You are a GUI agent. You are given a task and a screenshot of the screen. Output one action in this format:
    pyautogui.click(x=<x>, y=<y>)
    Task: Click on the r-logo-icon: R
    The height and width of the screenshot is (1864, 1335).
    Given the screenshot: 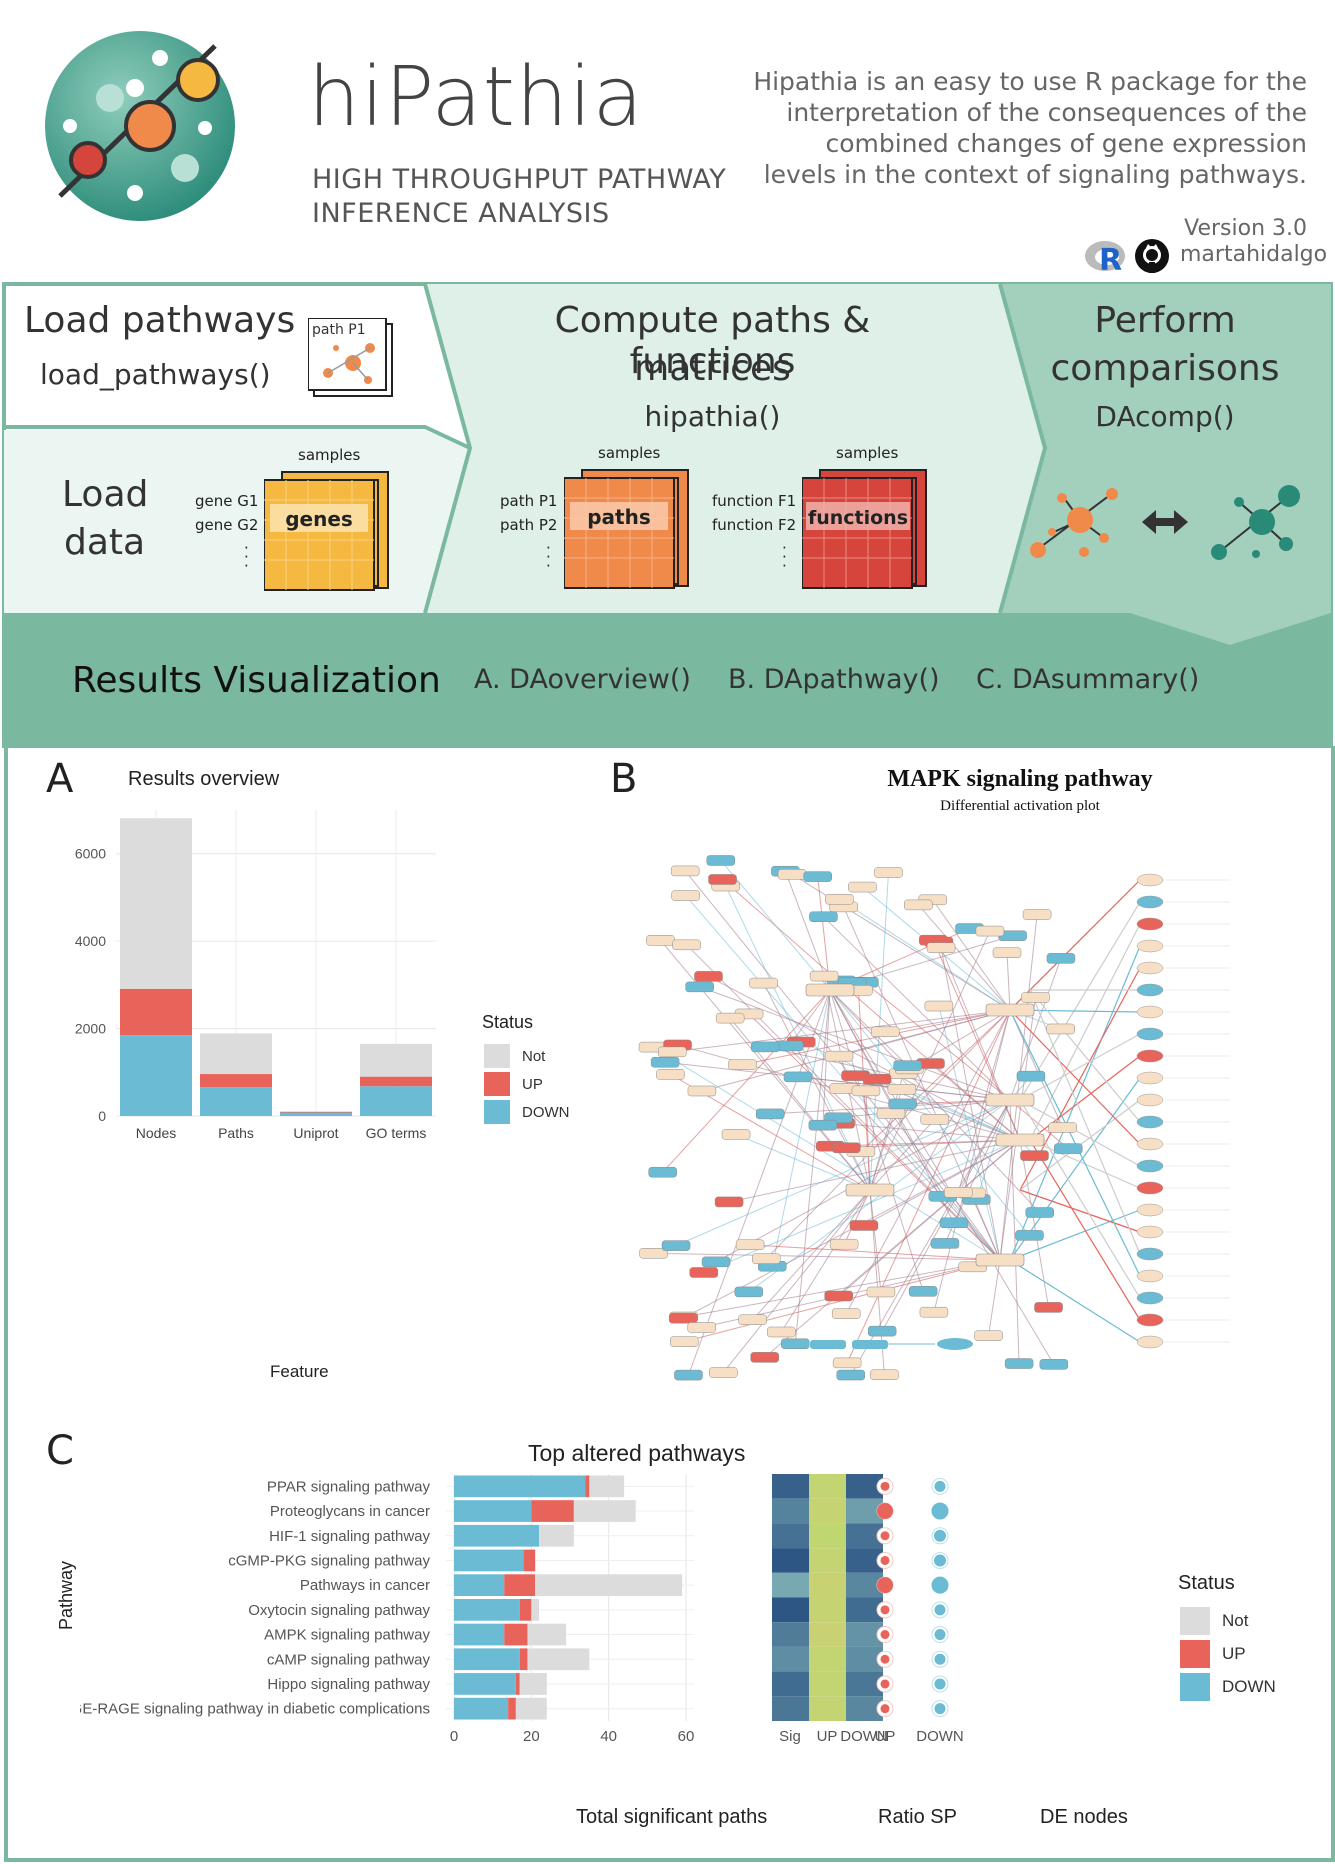 What is the action you would take?
    pyautogui.click(x=1105, y=257)
    